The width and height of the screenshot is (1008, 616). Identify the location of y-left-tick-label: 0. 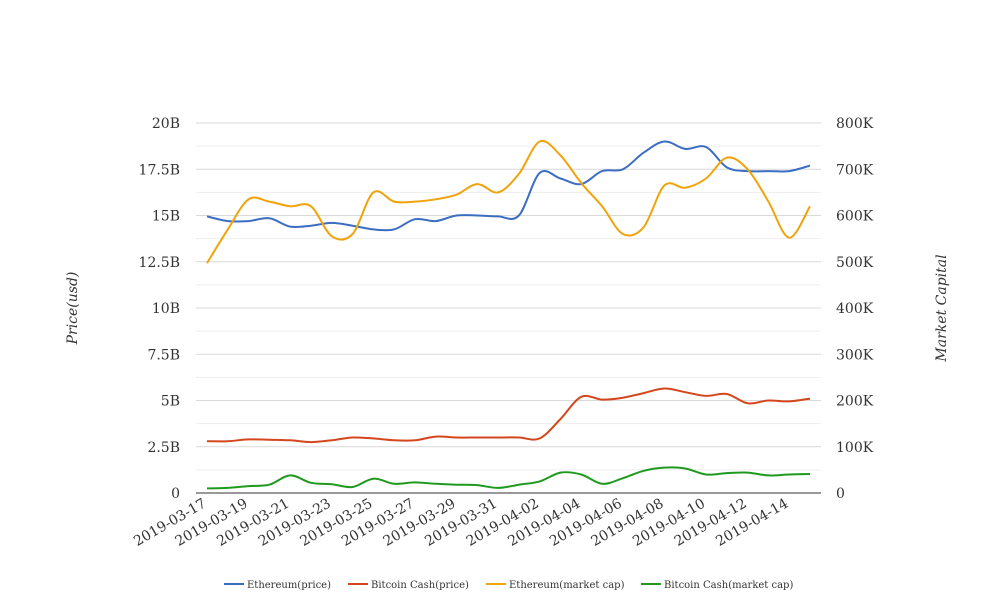
(175, 494).